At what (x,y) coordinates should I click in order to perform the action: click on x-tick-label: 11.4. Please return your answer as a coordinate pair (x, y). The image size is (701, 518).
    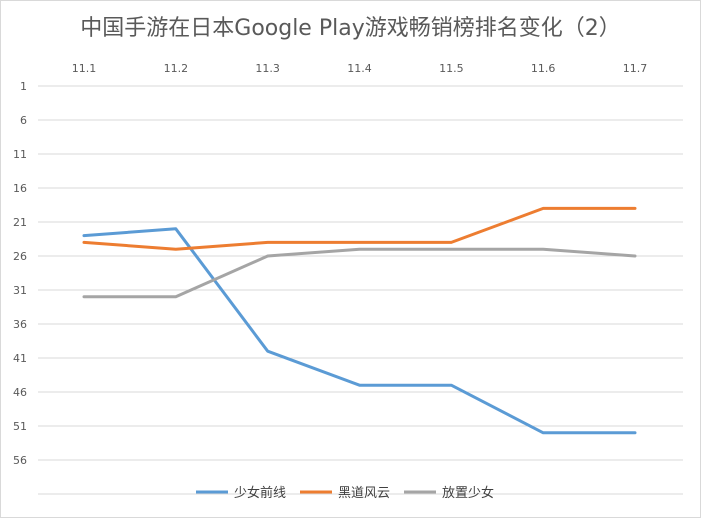
    Looking at the image, I should click on (359, 68).